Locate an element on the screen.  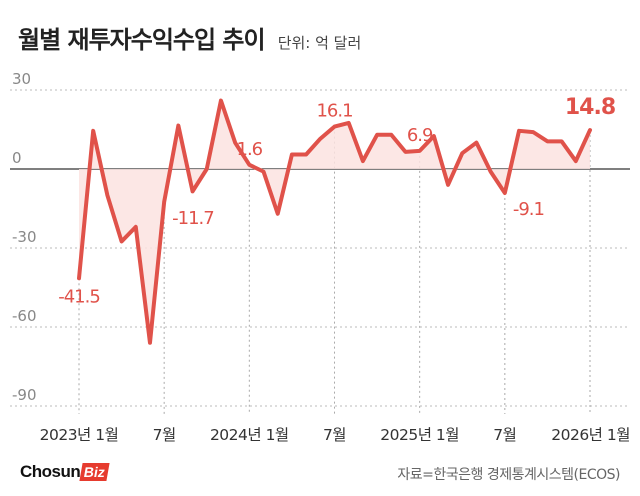
logo-badge: Biz is located at coordinates (94, 472).